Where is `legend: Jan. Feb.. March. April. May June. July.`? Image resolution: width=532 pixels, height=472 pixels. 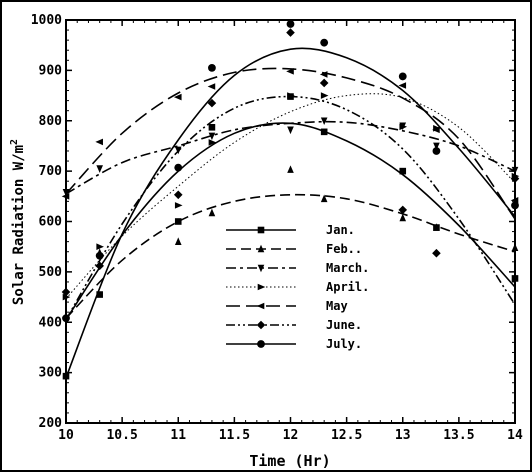 legend: Jan. Feb.. March. April. May June. July. is located at coordinates (297, 287).